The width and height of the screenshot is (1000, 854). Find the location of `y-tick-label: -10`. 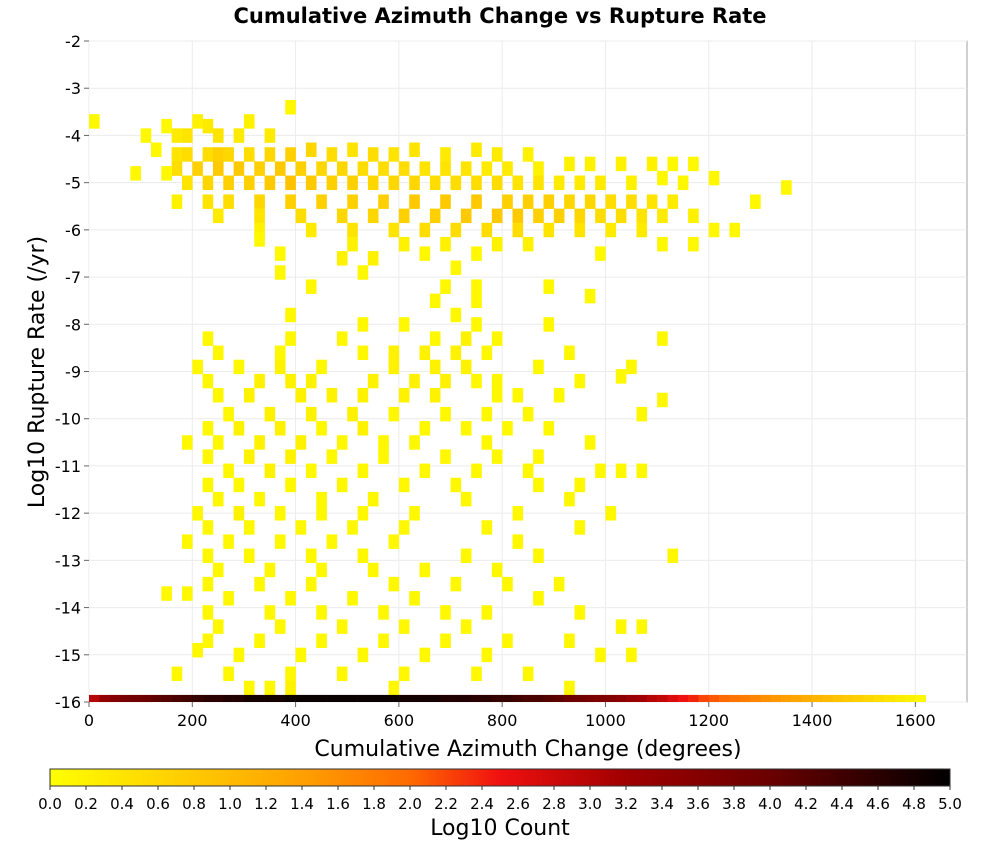

y-tick-label: -10 is located at coordinates (68, 419).